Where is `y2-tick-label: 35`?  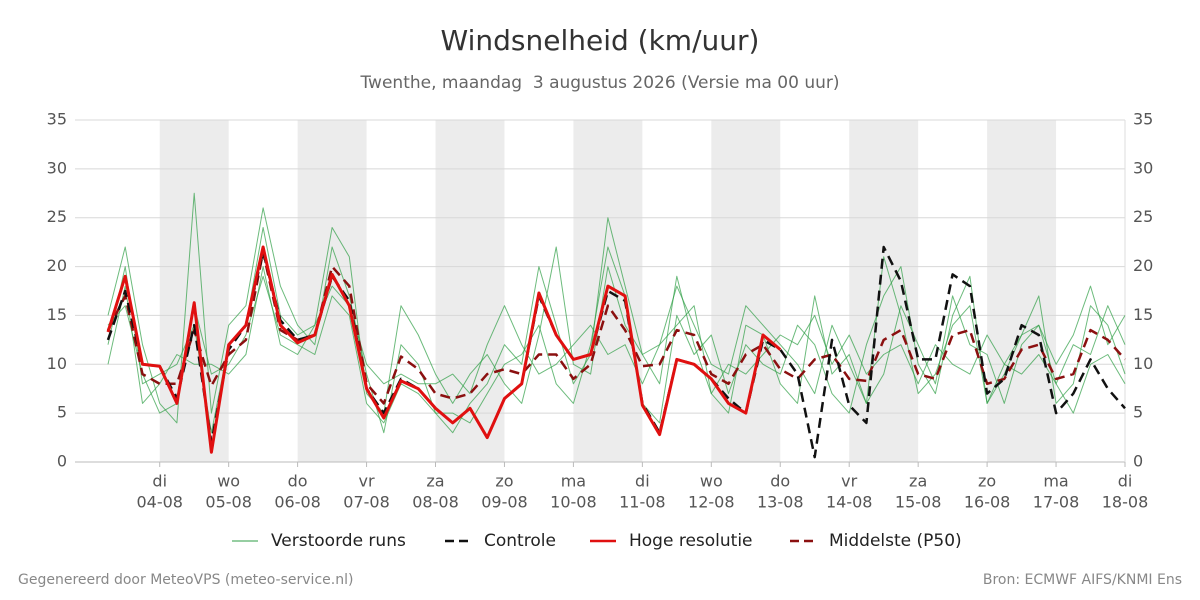
y2-tick-label: 35 is located at coordinates (1143, 119).